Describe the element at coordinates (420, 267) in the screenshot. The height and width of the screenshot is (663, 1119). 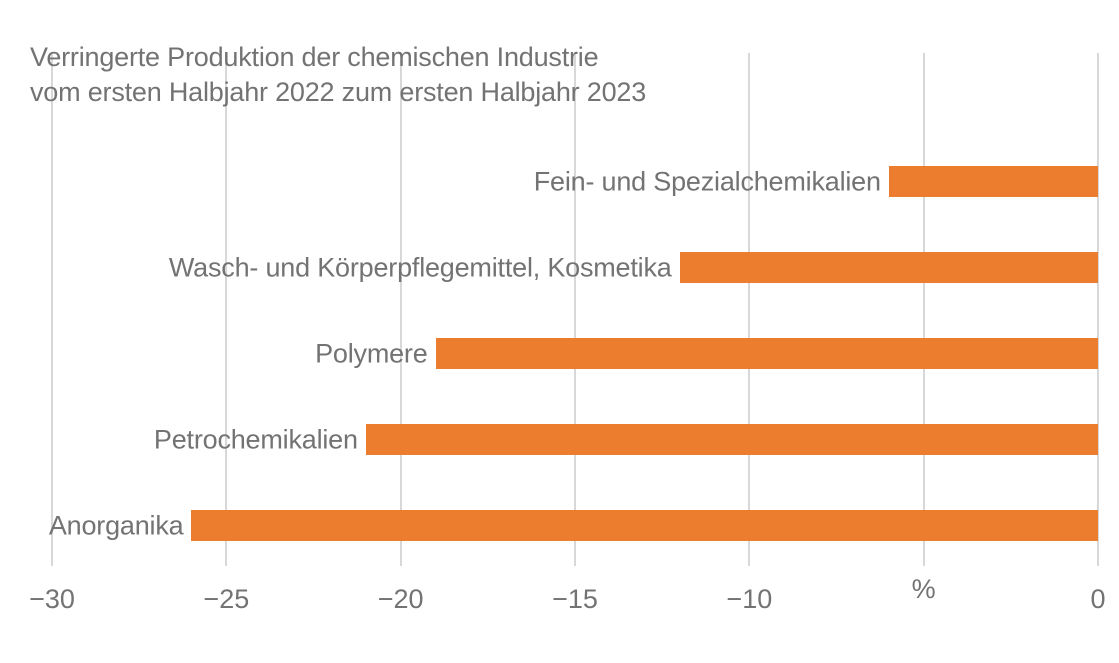
I see `bar-label: Wasch- und Körperpflegemittel, Kosmetika` at that location.